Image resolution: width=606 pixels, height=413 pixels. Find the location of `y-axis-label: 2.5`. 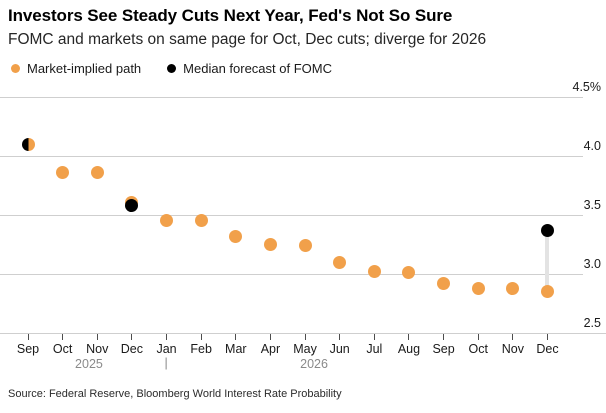

y-axis-label: 2.5 is located at coordinates (592, 323).